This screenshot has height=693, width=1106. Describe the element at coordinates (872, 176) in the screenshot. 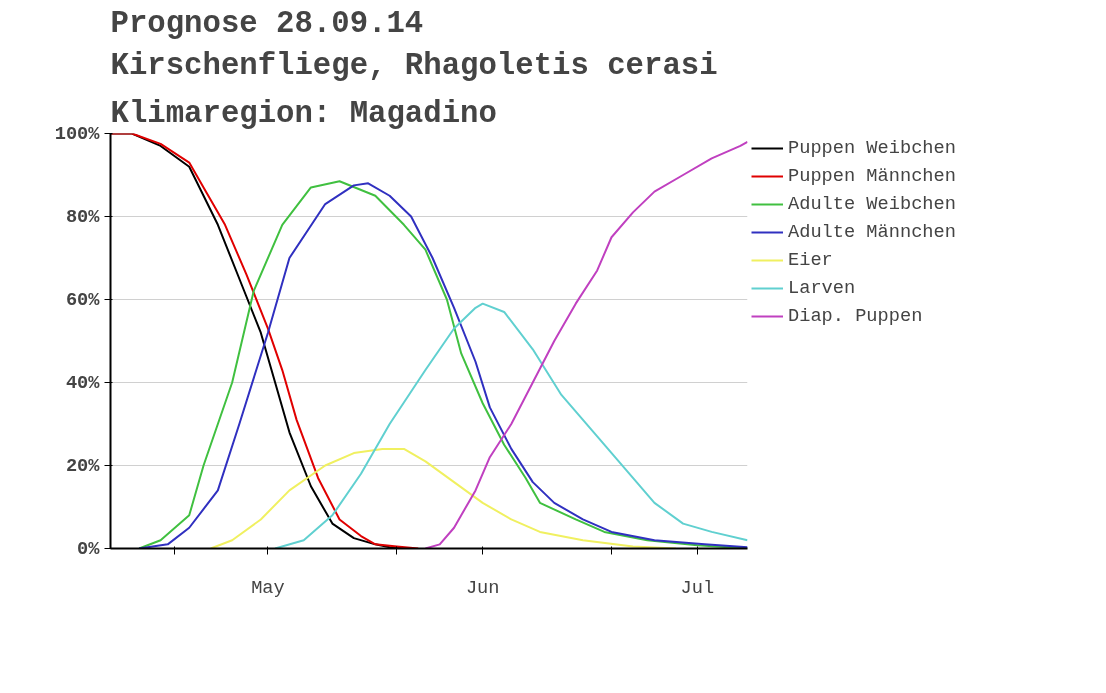

I see `legend-label: Puppen Männchen` at that location.